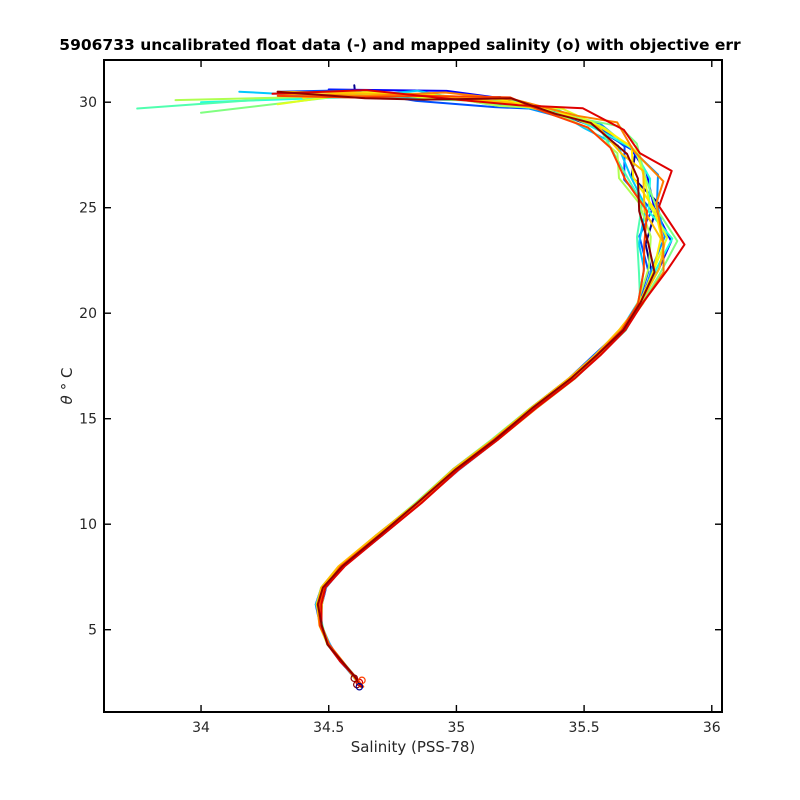  What do you see at coordinates (67, 379) in the screenshot?
I see `y-axis-label-unit: ° C` at bounding box center [67, 379].